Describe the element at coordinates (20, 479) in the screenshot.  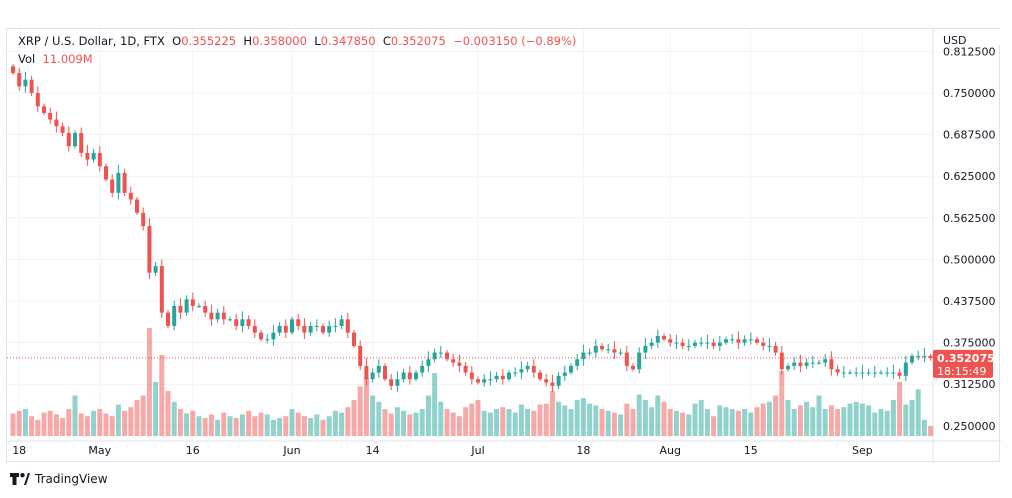
I see `tradingview-logo-icon` at that location.